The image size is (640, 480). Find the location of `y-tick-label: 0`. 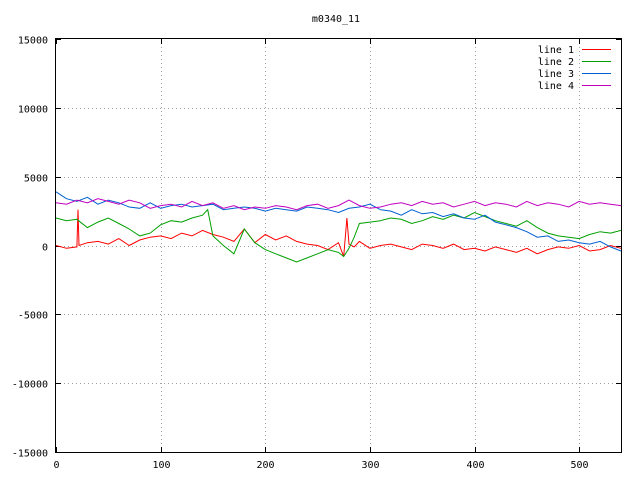

y-tick-label: 0 is located at coordinates (45, 248).